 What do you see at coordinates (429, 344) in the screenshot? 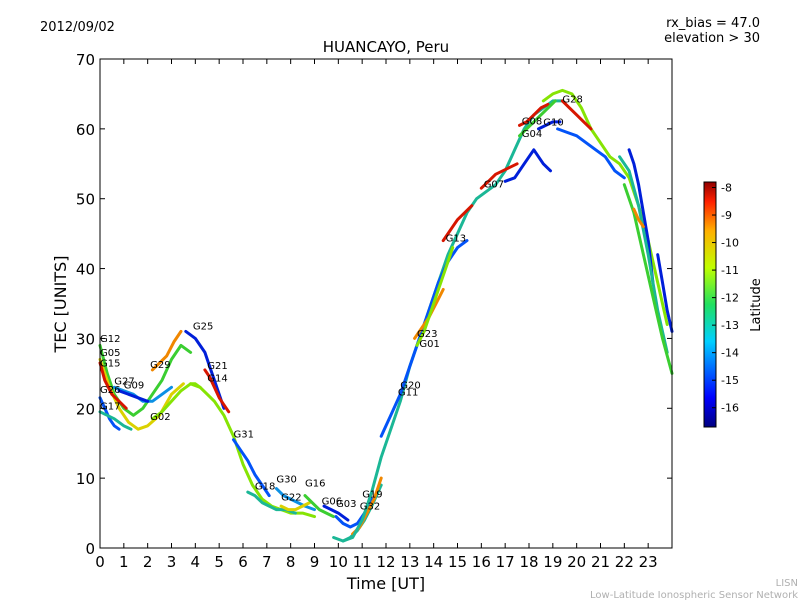
I see `satellite-label-g01: G01` at bounding box center [429, 344].